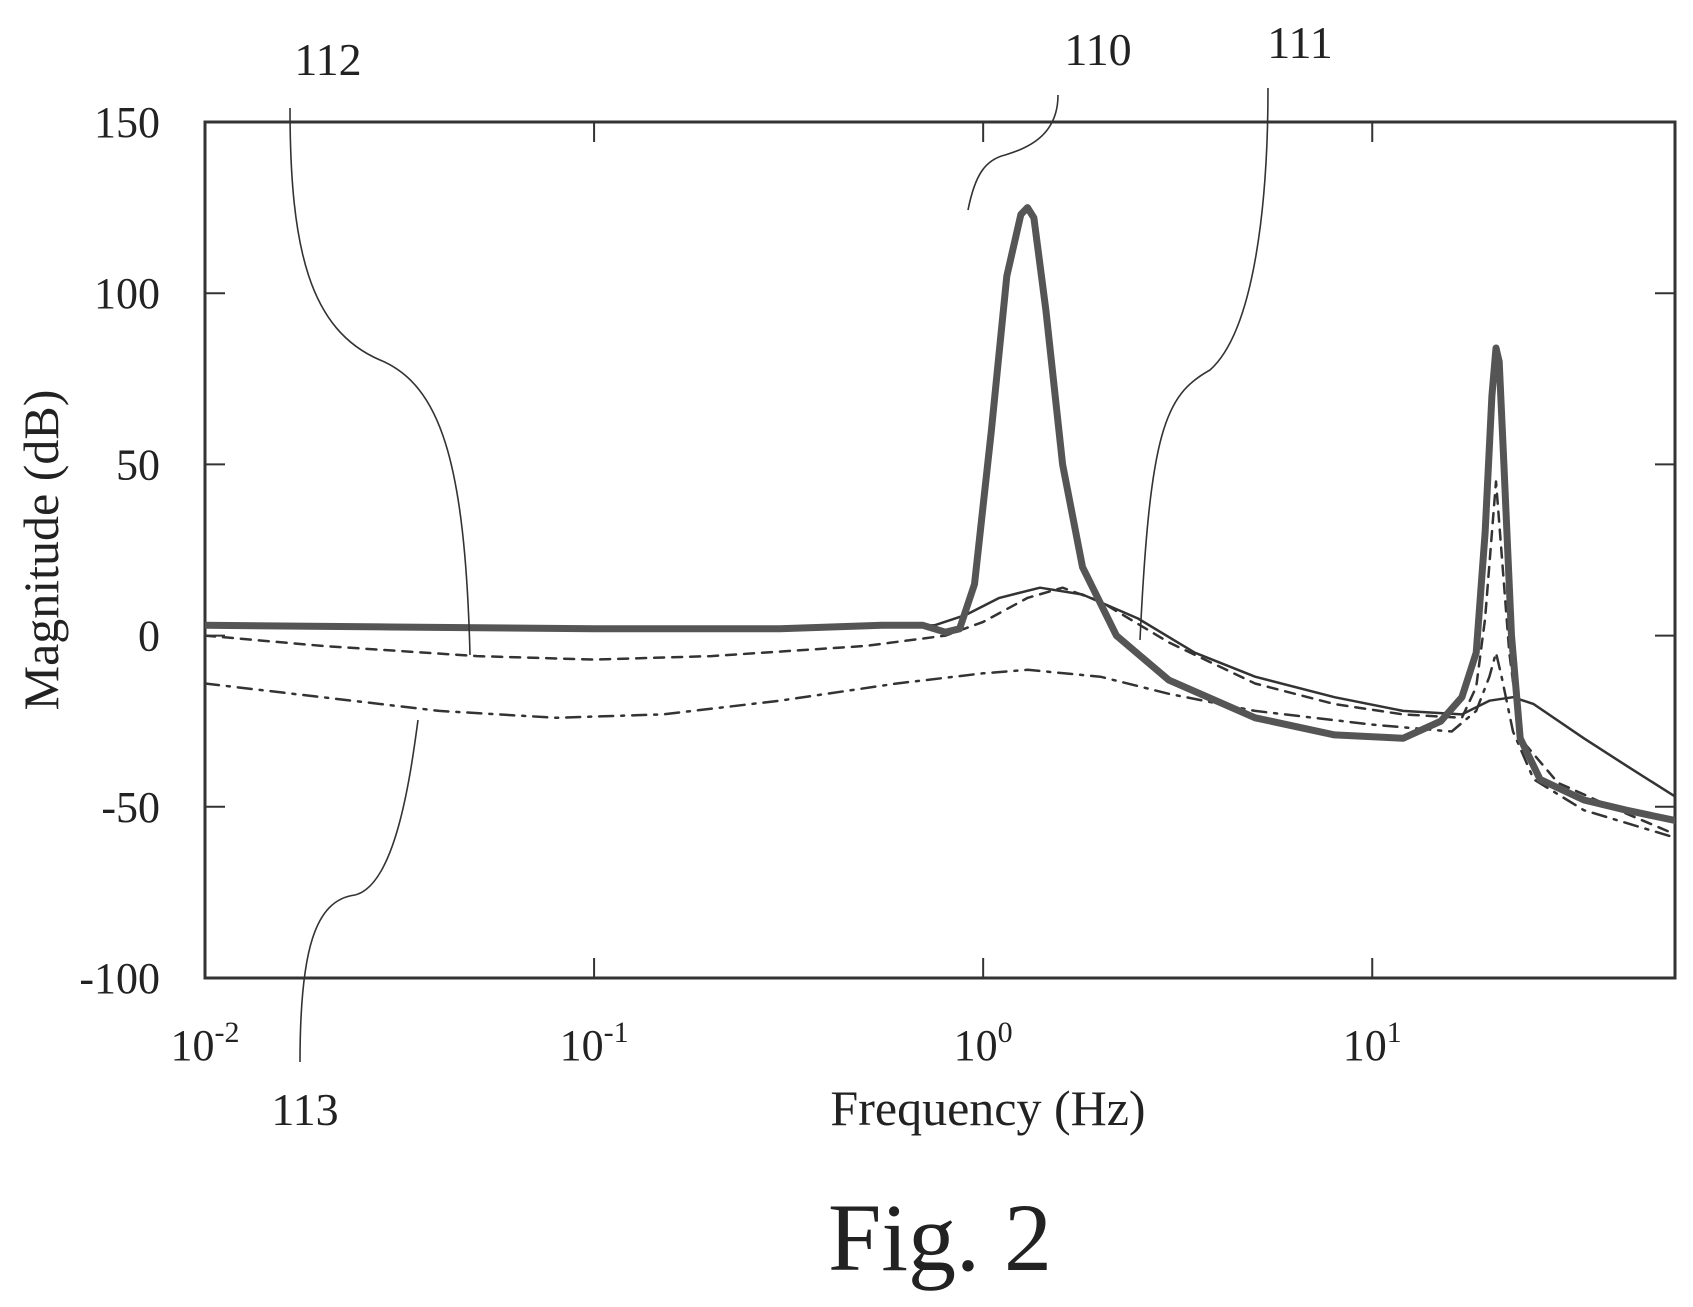 This screenshot has width=1693, height=1307. I want to click on y-tick-label: 100, so click(127, 293).